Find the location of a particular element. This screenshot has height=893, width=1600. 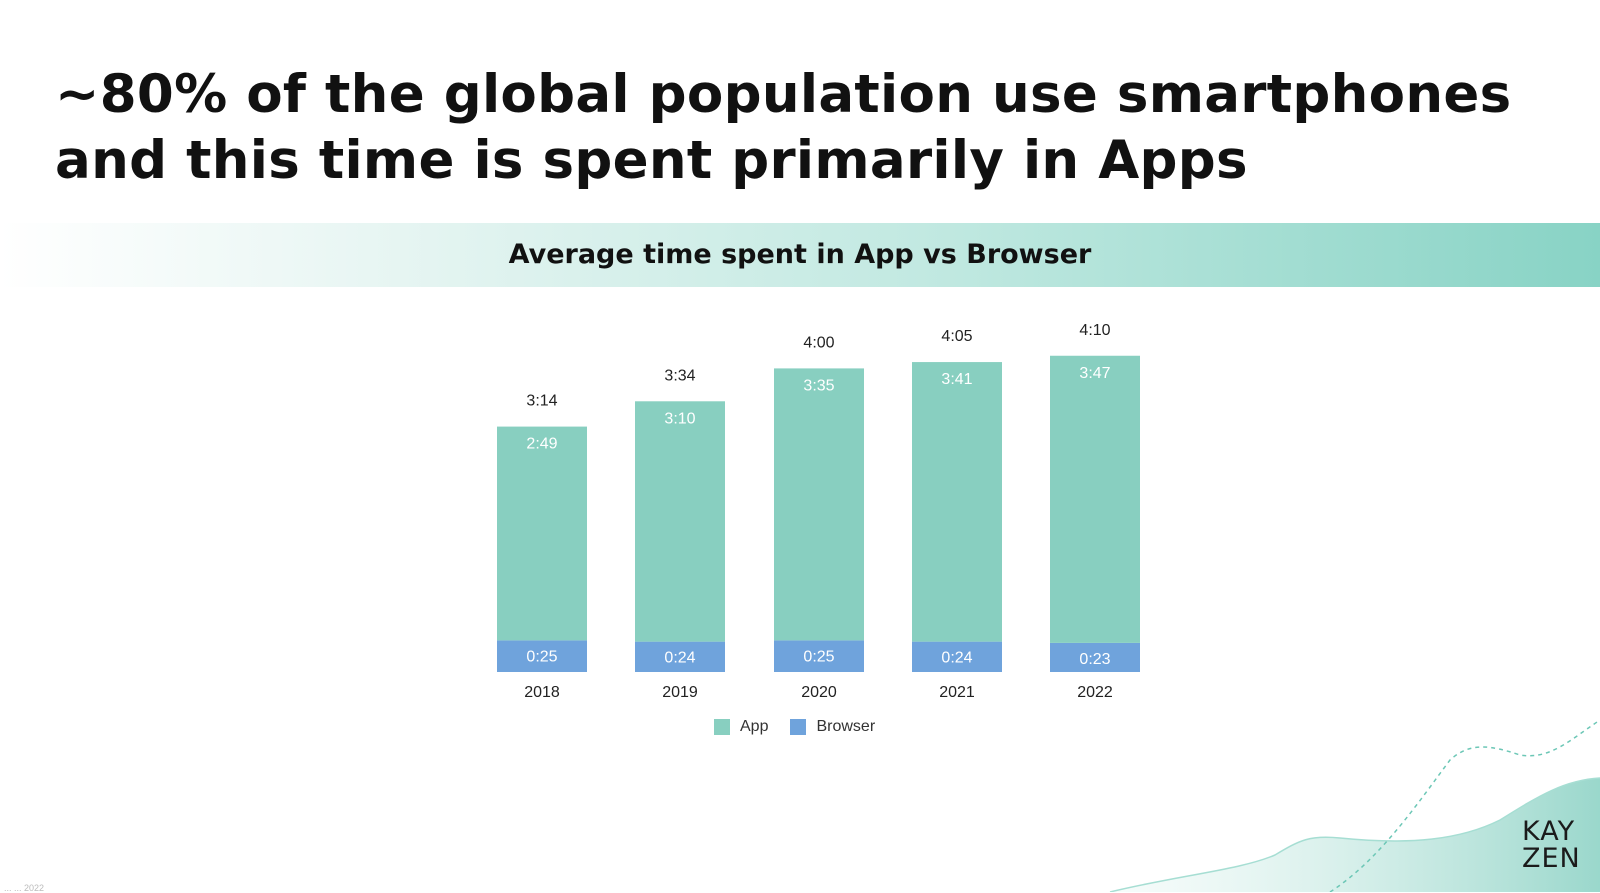

bar-app-2021 is located at coordinates (957, 502).